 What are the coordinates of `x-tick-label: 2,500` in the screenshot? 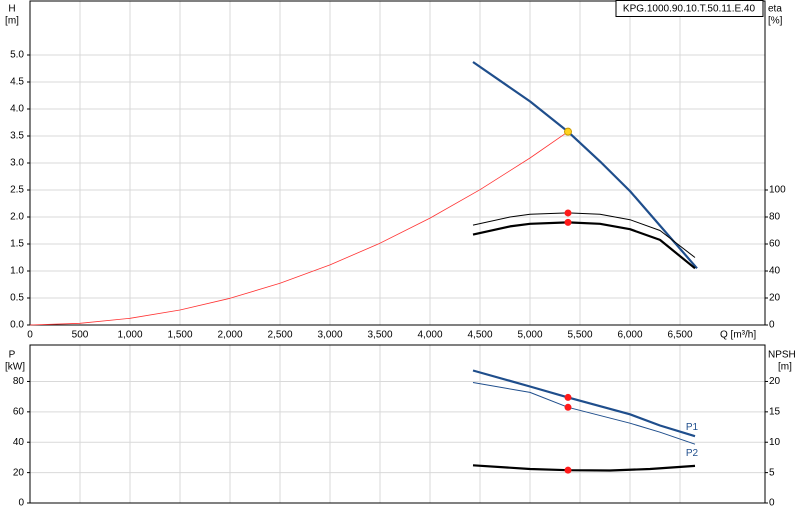 It's located at (279, 335).